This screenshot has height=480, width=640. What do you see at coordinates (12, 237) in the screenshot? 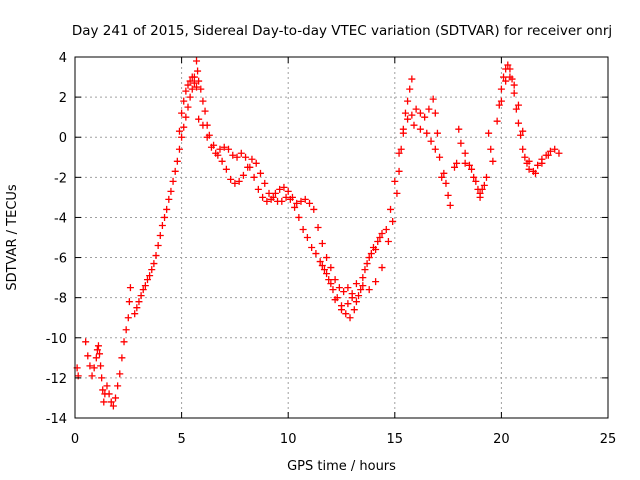
I see `y-axis-label: SDTVAR / TECUs` at bounding box center [12, 237].